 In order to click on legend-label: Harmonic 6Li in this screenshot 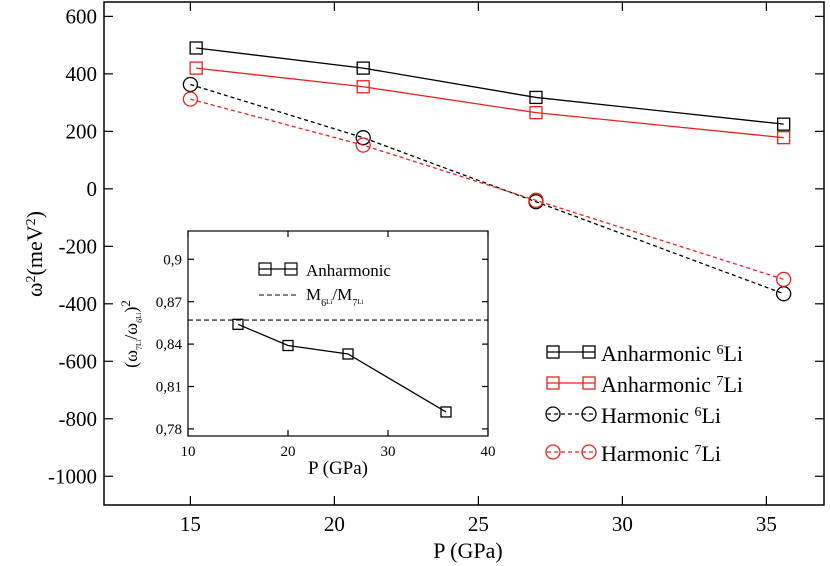, I will do `click(661, 415)`.